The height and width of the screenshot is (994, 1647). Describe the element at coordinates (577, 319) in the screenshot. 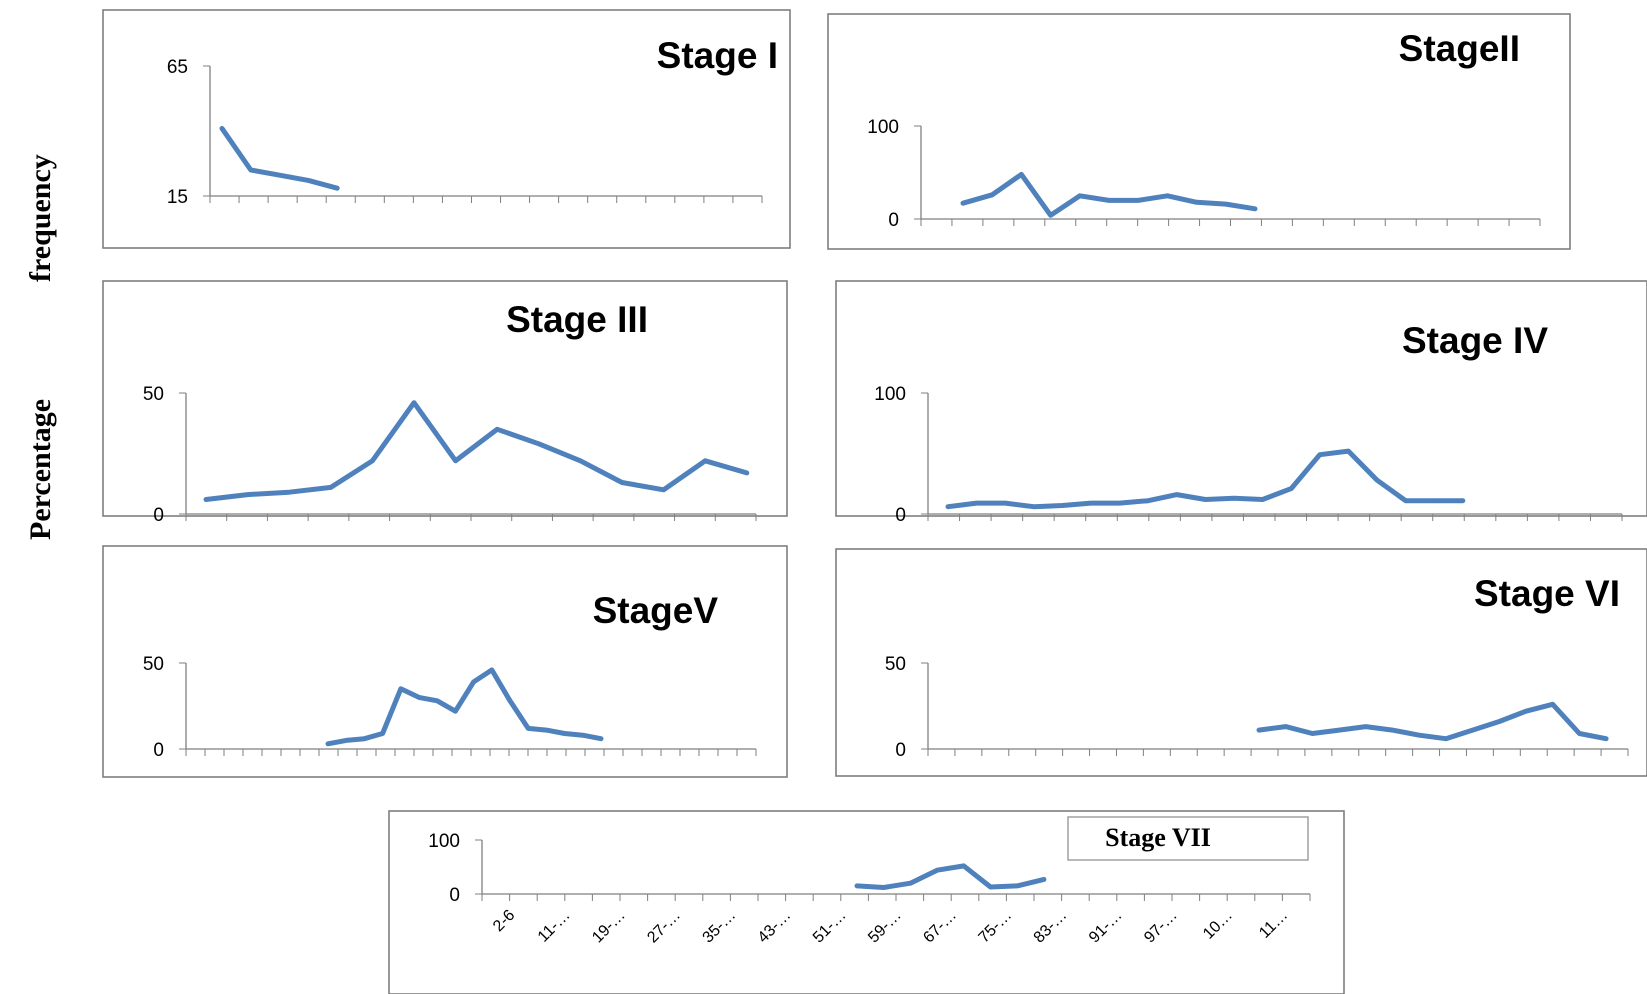

I see `chart-title: Stage III` at that location.